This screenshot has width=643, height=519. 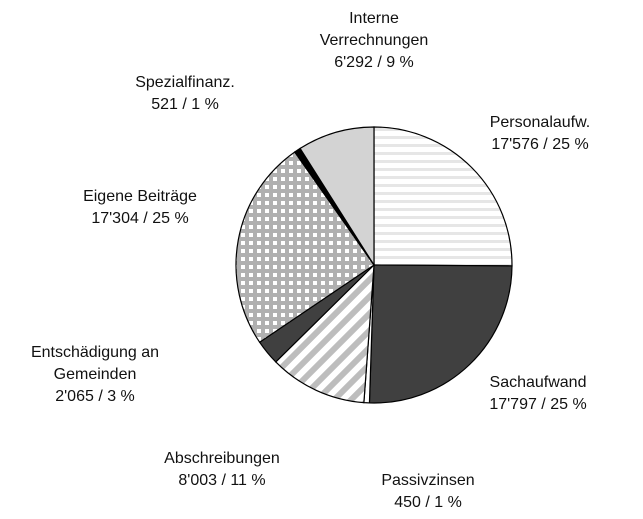 I want to click on slice-label: Sachaufwand 17'797 / 25 %, so click(x=538, y=394).